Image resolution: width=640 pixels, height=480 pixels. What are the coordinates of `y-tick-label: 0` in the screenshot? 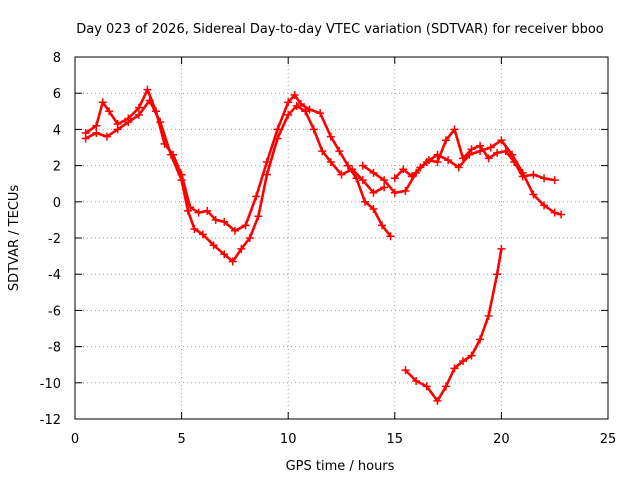 It's located at (57, 203).